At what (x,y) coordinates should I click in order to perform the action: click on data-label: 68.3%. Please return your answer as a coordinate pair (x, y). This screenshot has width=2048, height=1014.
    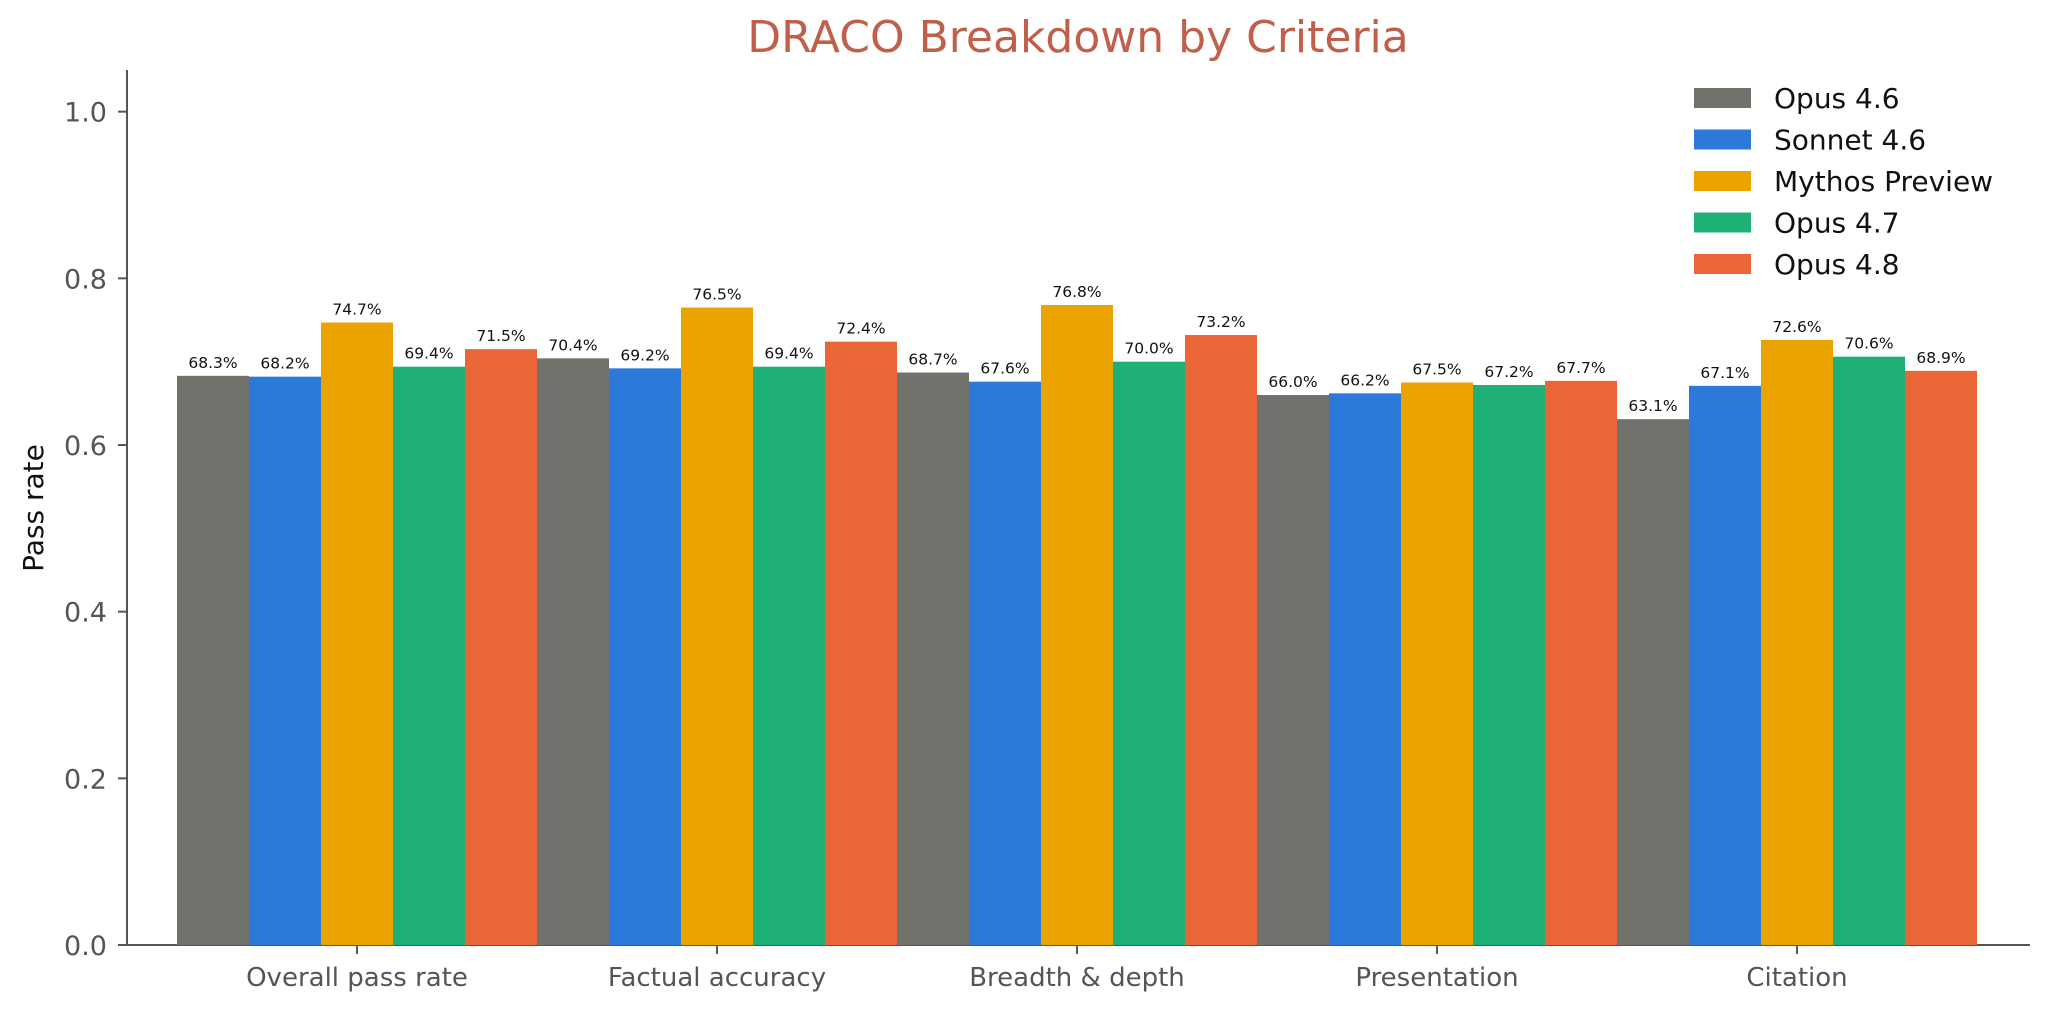
    Looking at the image, I should click on (212, 363).